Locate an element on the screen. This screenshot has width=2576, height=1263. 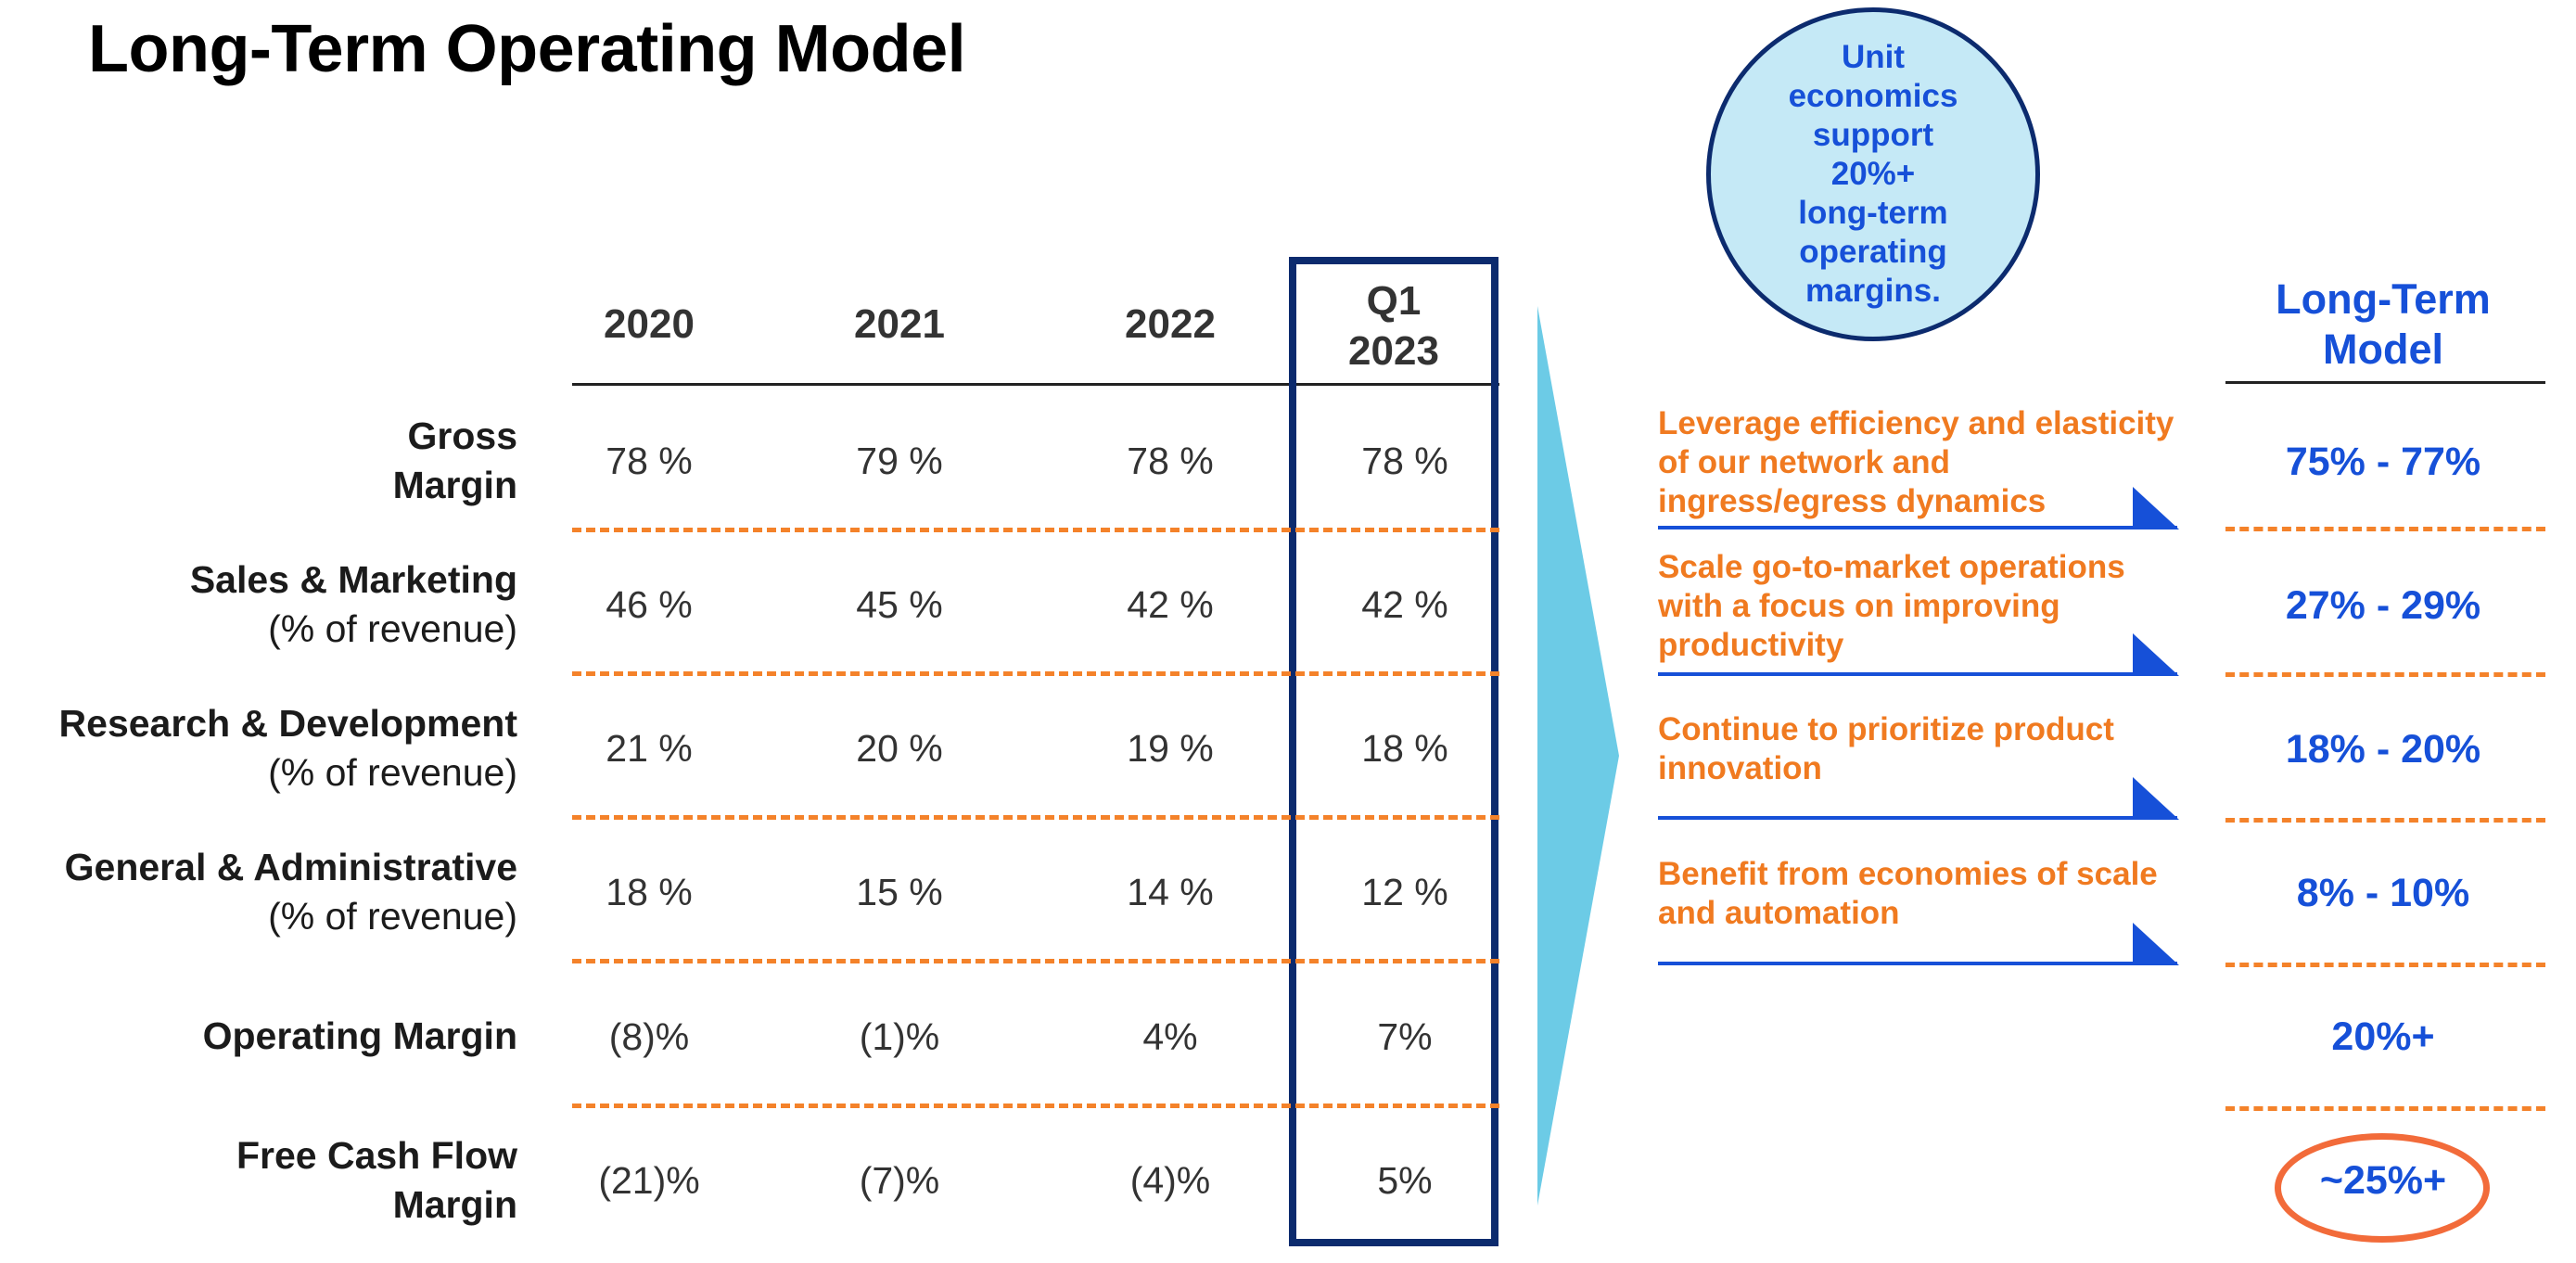
table-cell: 12 % is located at coordinates (1404, 892).